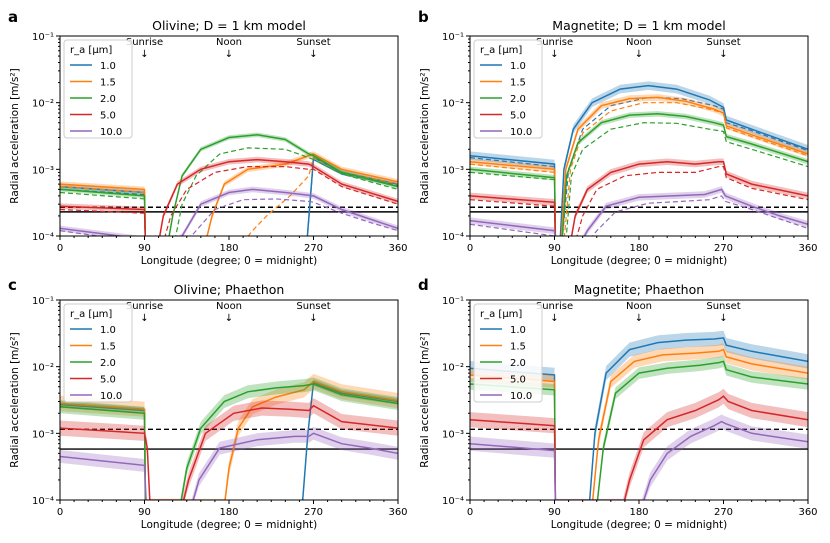 The width and height of the screenshot is (830, 543). I want to click on panel-letter: a, so click(13, 17).